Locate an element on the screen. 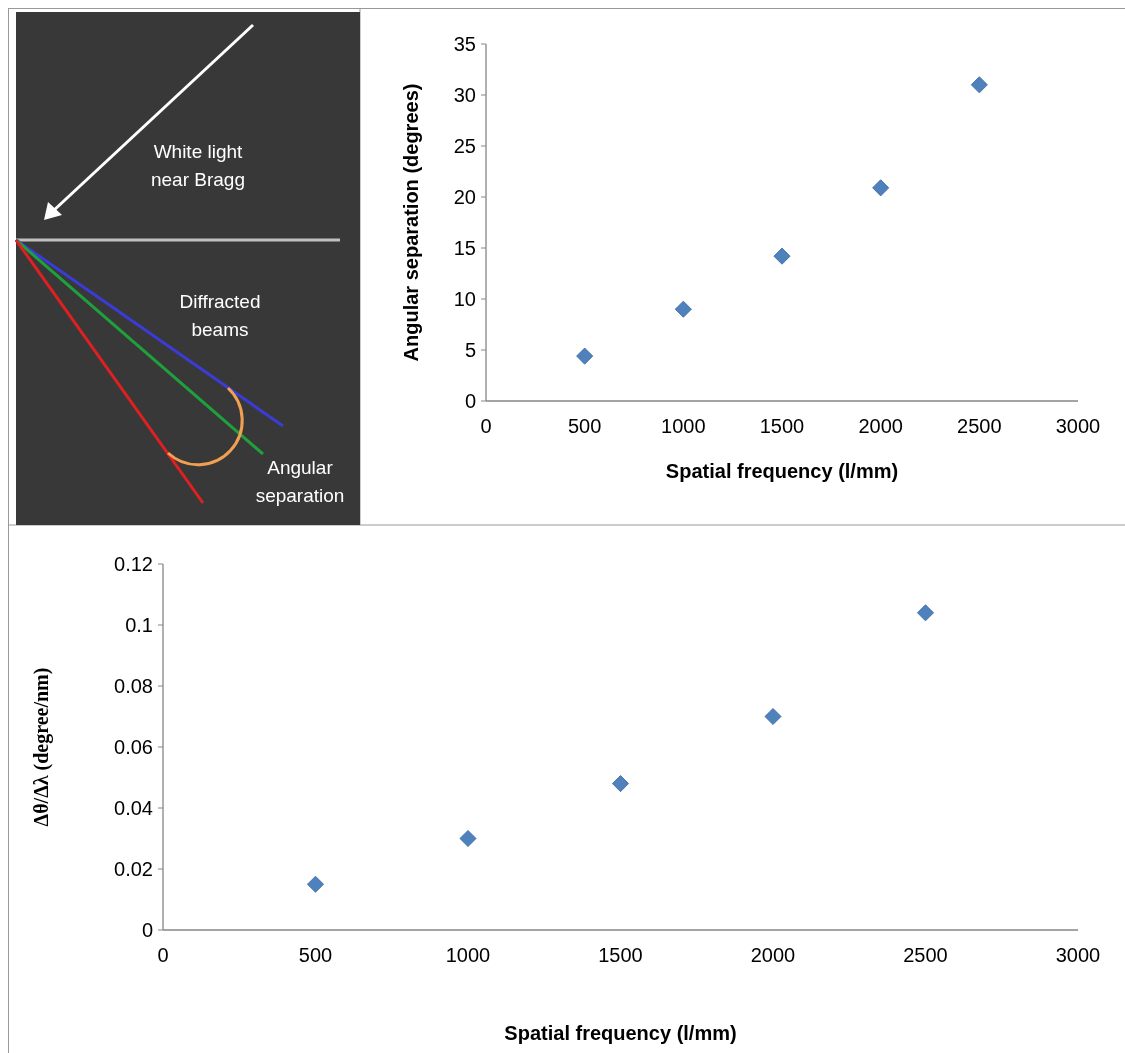 The image size is (1125, 1053). y-tick-label: 0.12 is located at coordinates (133, 564).